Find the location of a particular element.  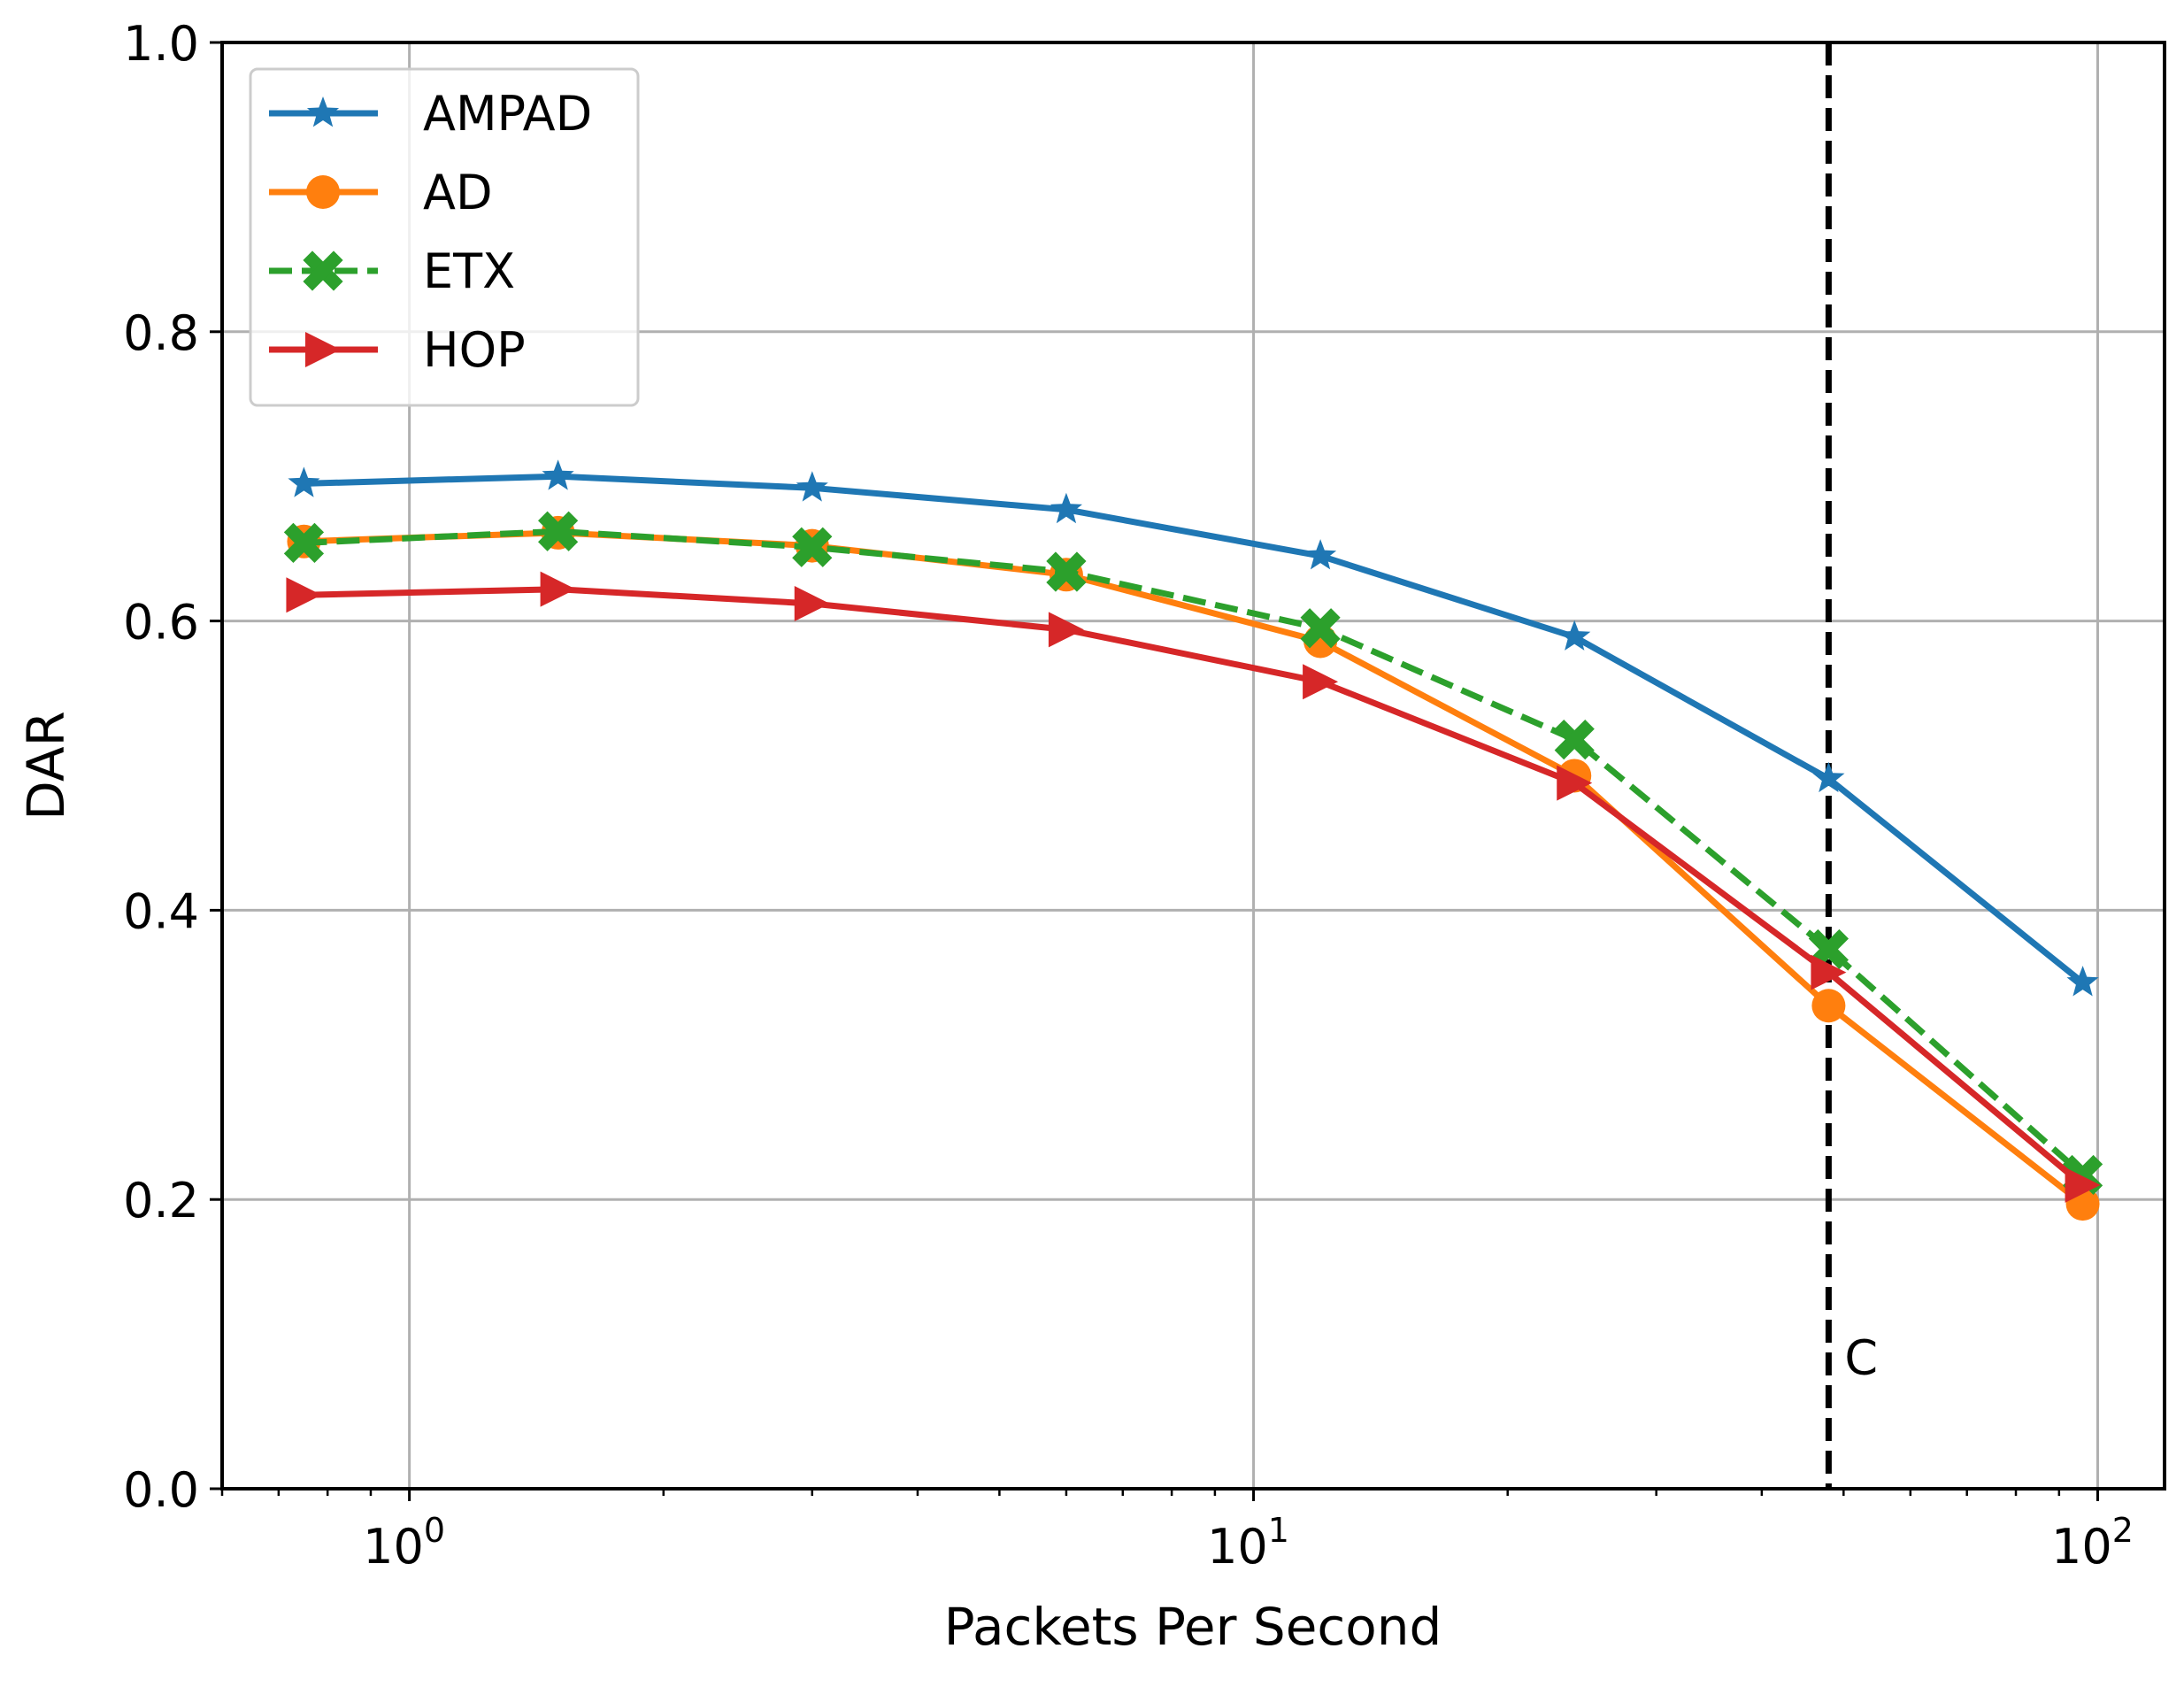

x-tick-label: 10⁰ is located at coordinates (404, 1543).